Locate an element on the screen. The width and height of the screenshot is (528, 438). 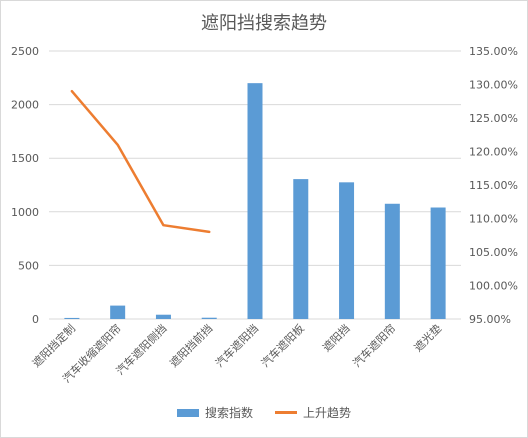
x-axis-category-label: 汽车遮阳挡 is located at coordinates (236, 345).